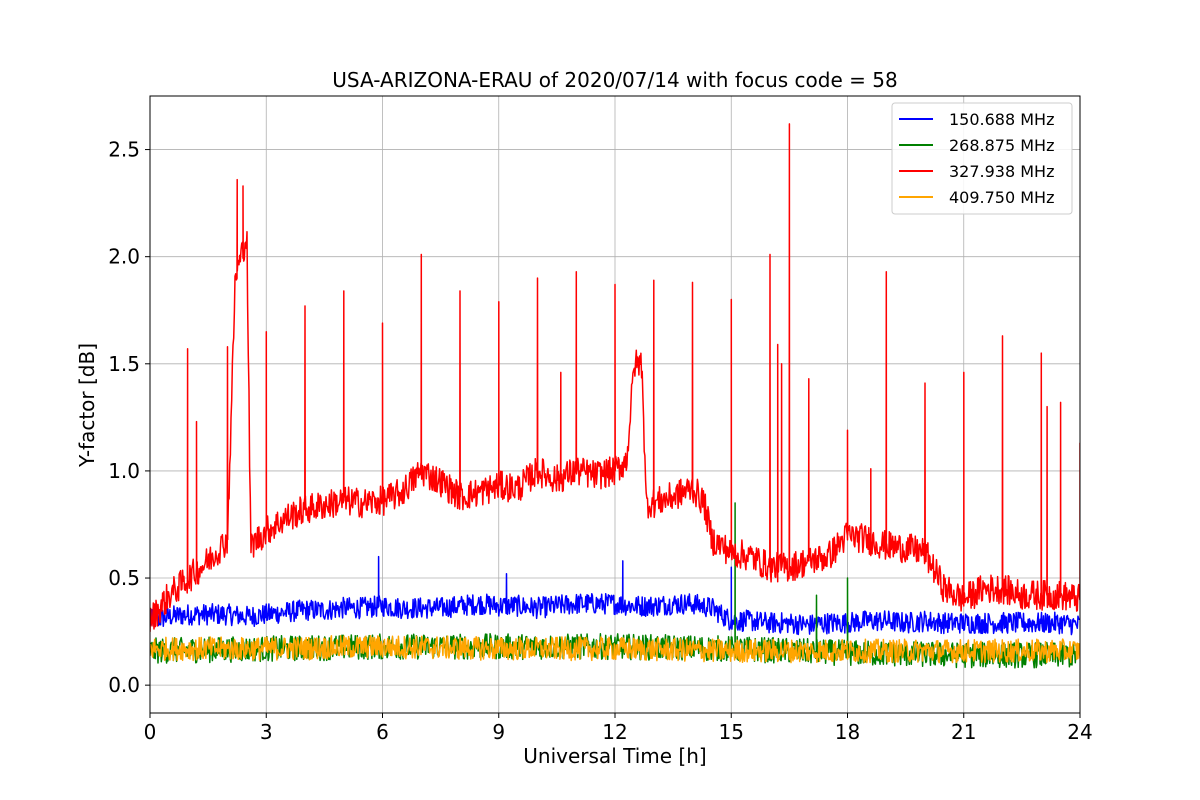 Image resolution: width=1200 pixels, height=800 pixels. I want to click on x-axis-label: Universal Time [h], so click(614, 756).